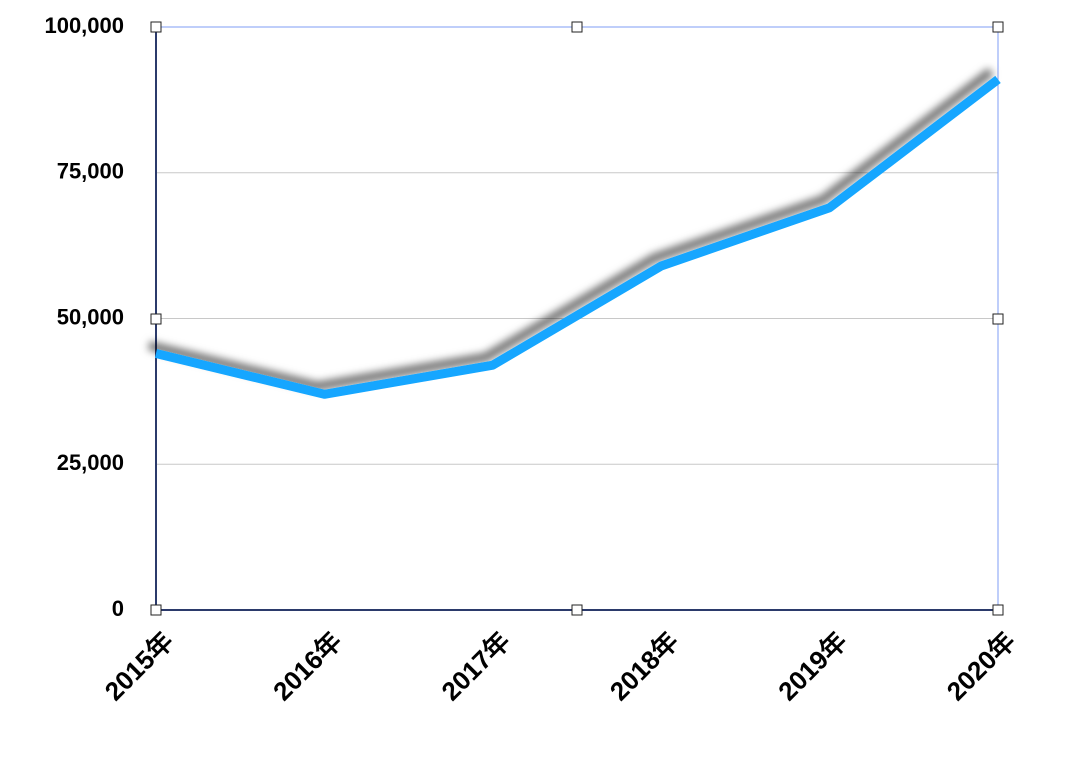 The width and height of the screenshot is (1080, 758). I want to click on x-tick-label: 2019年, so click(812, 666).